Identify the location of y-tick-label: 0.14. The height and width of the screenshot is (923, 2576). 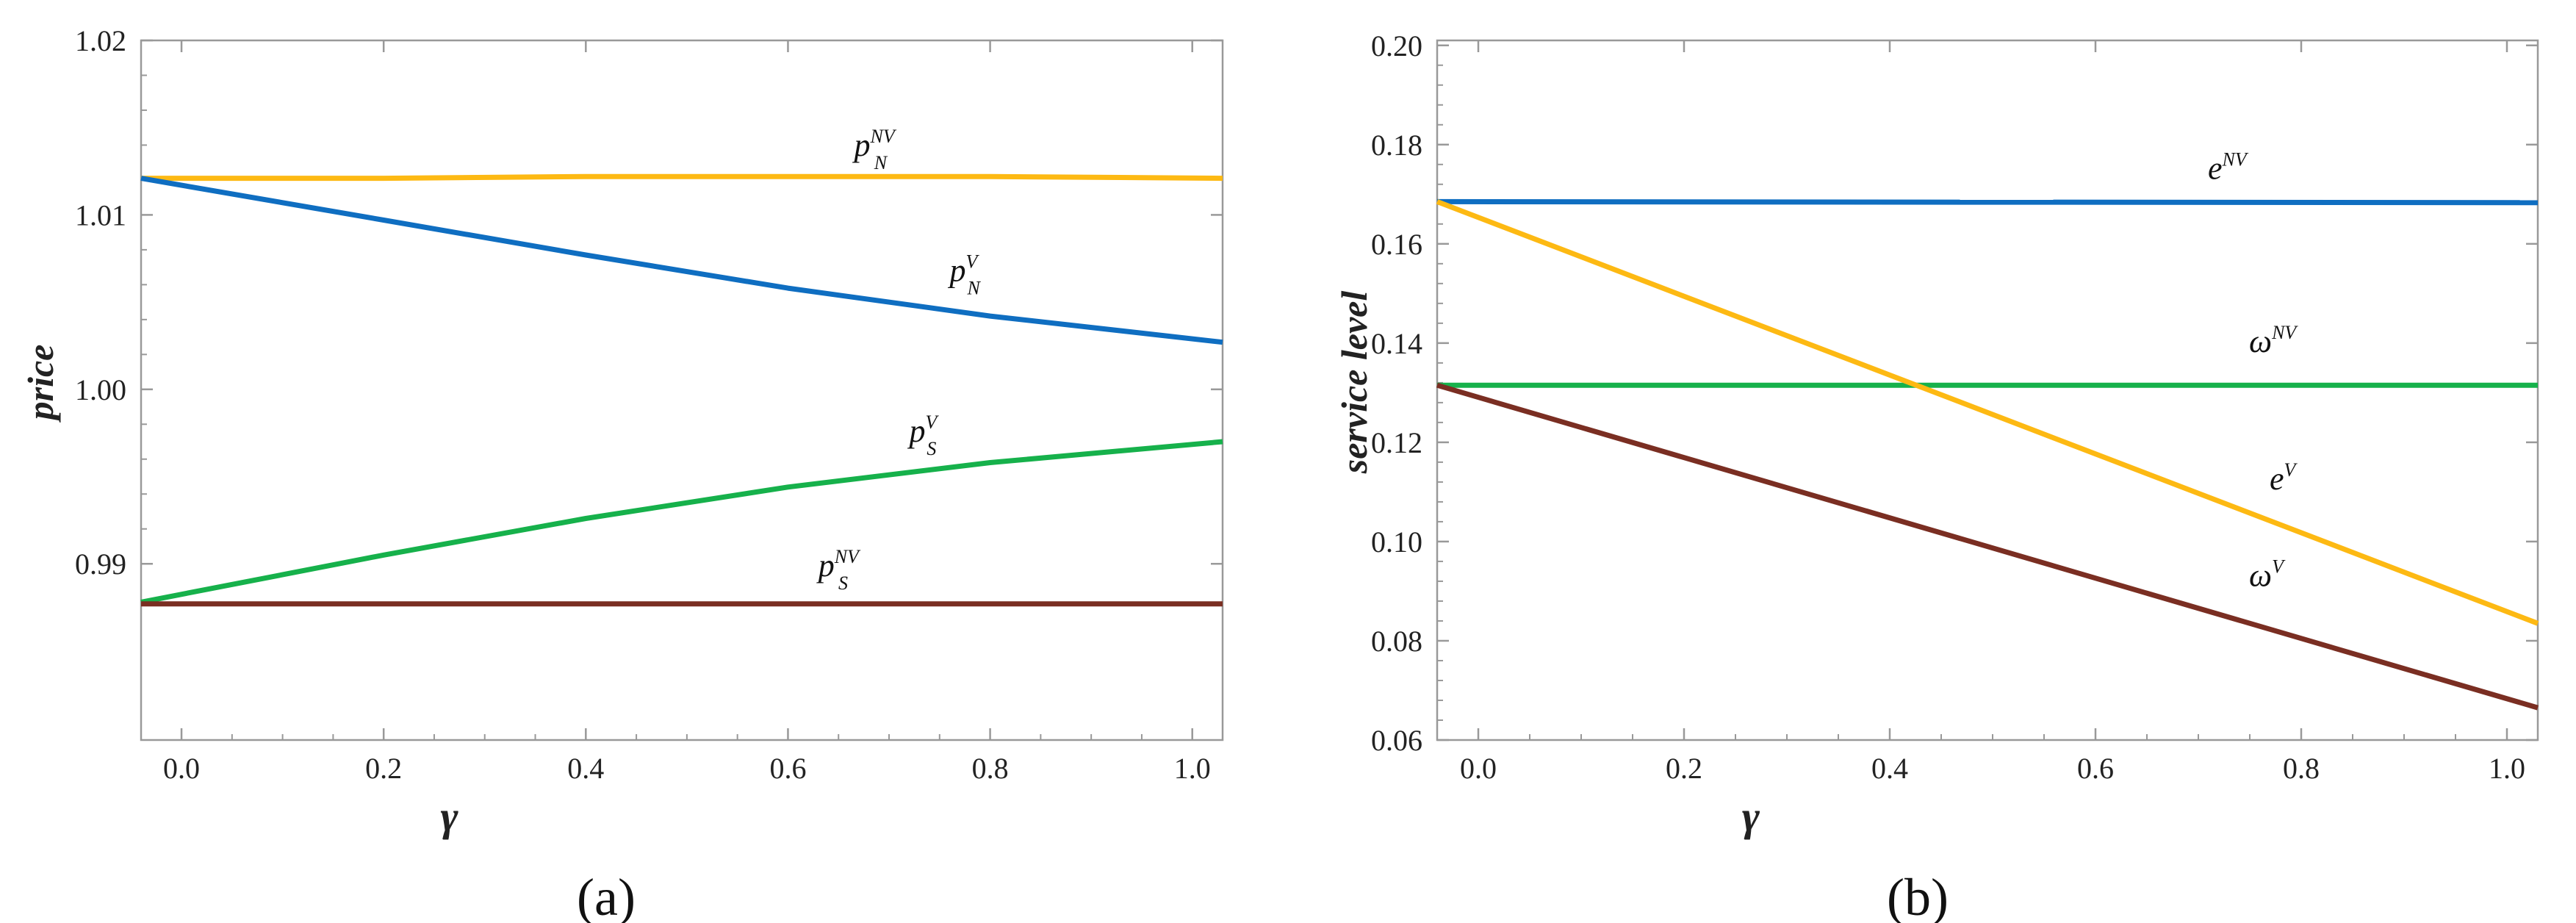
(1396, 343).